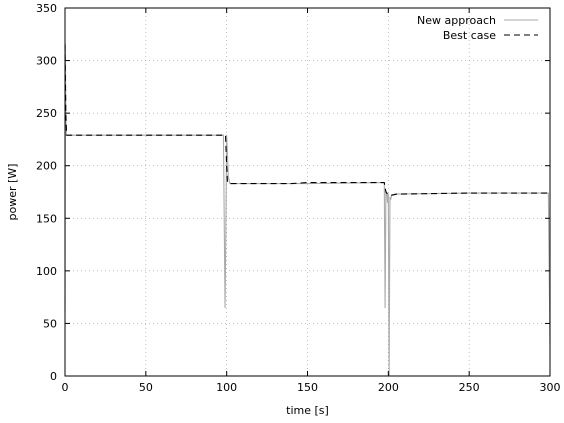  I want to click on y-tick-label: 0, so click(53, 376).